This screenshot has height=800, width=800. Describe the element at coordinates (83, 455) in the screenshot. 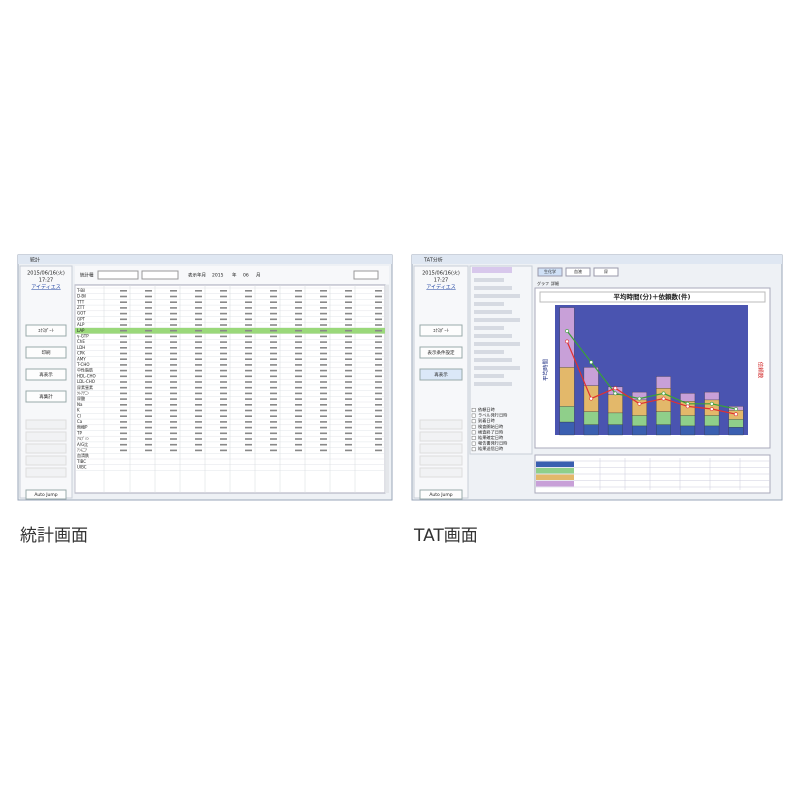

I see `row-label: 血清鉄` at that location.